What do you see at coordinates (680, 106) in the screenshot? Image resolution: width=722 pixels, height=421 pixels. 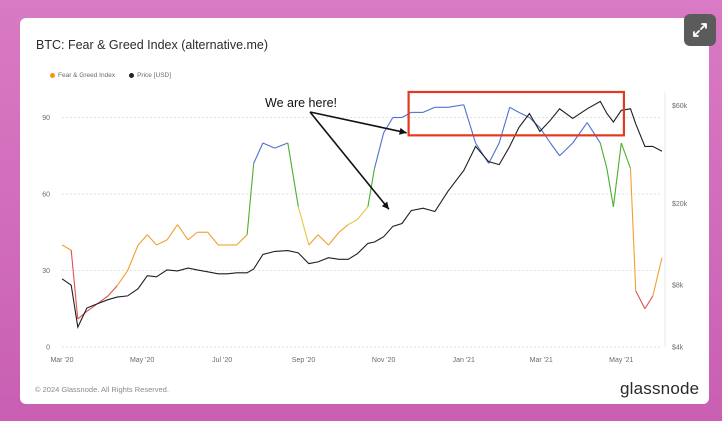 I see `y-right-tick-label: $60k` at bounding box center [680, 106].